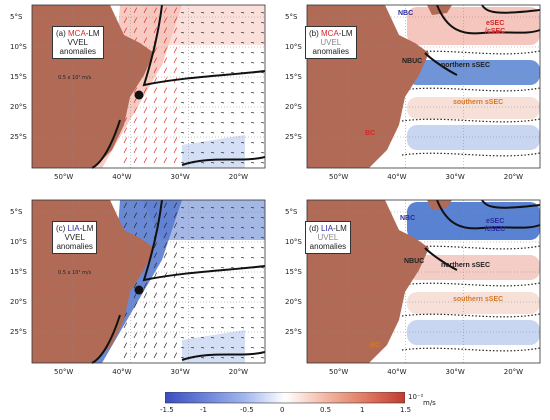 The image size is (550, 420). What do you see at coordinates (473, 332) in the screenshot?
I see `anomaly-band` at bounding box center [473, 332].